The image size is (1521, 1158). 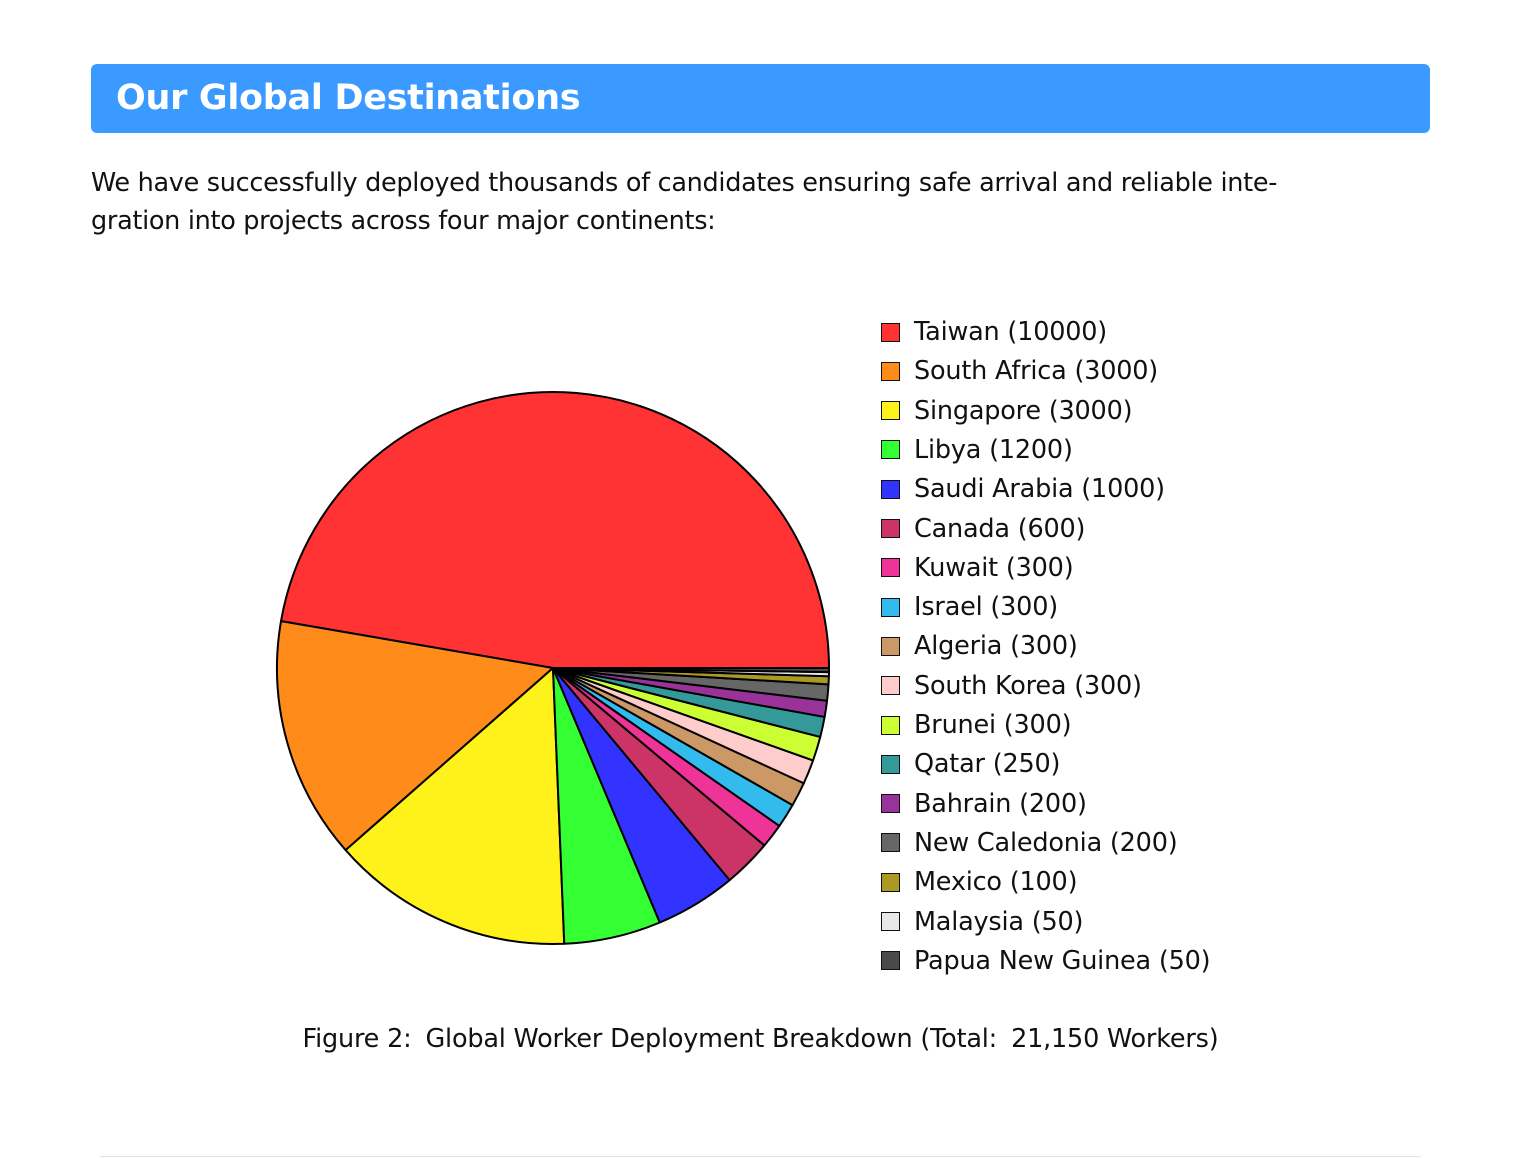 I want to click on legend-item-new-caledonia: New Caledonia (200), so click(x=1029, y=843).